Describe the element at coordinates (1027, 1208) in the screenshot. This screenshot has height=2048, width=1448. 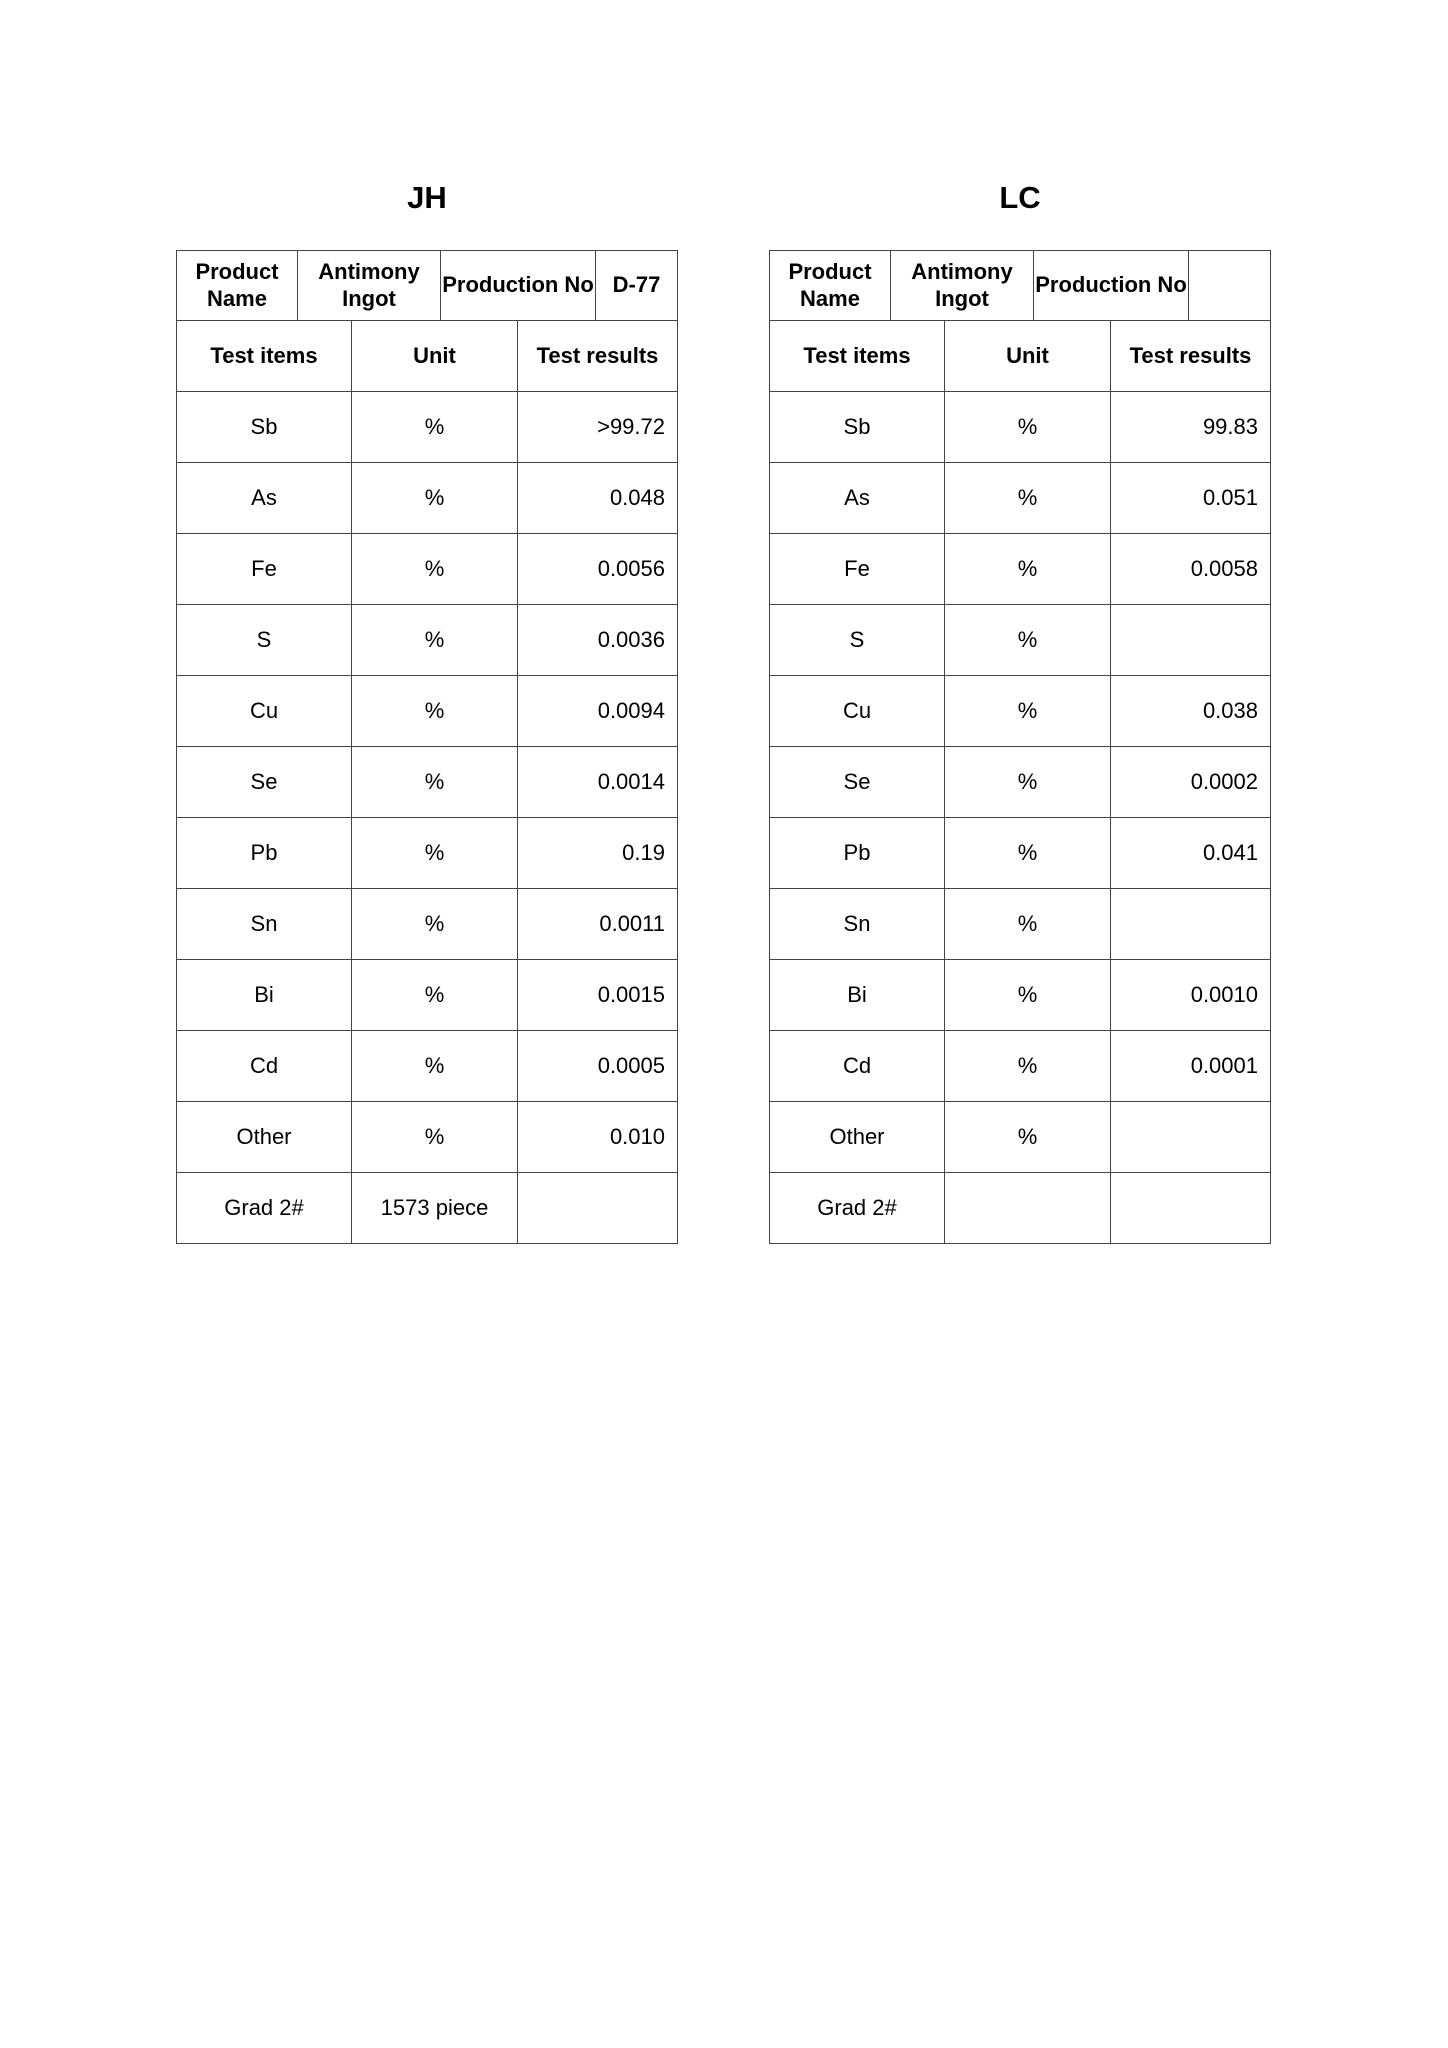
I see `unit` at that location.